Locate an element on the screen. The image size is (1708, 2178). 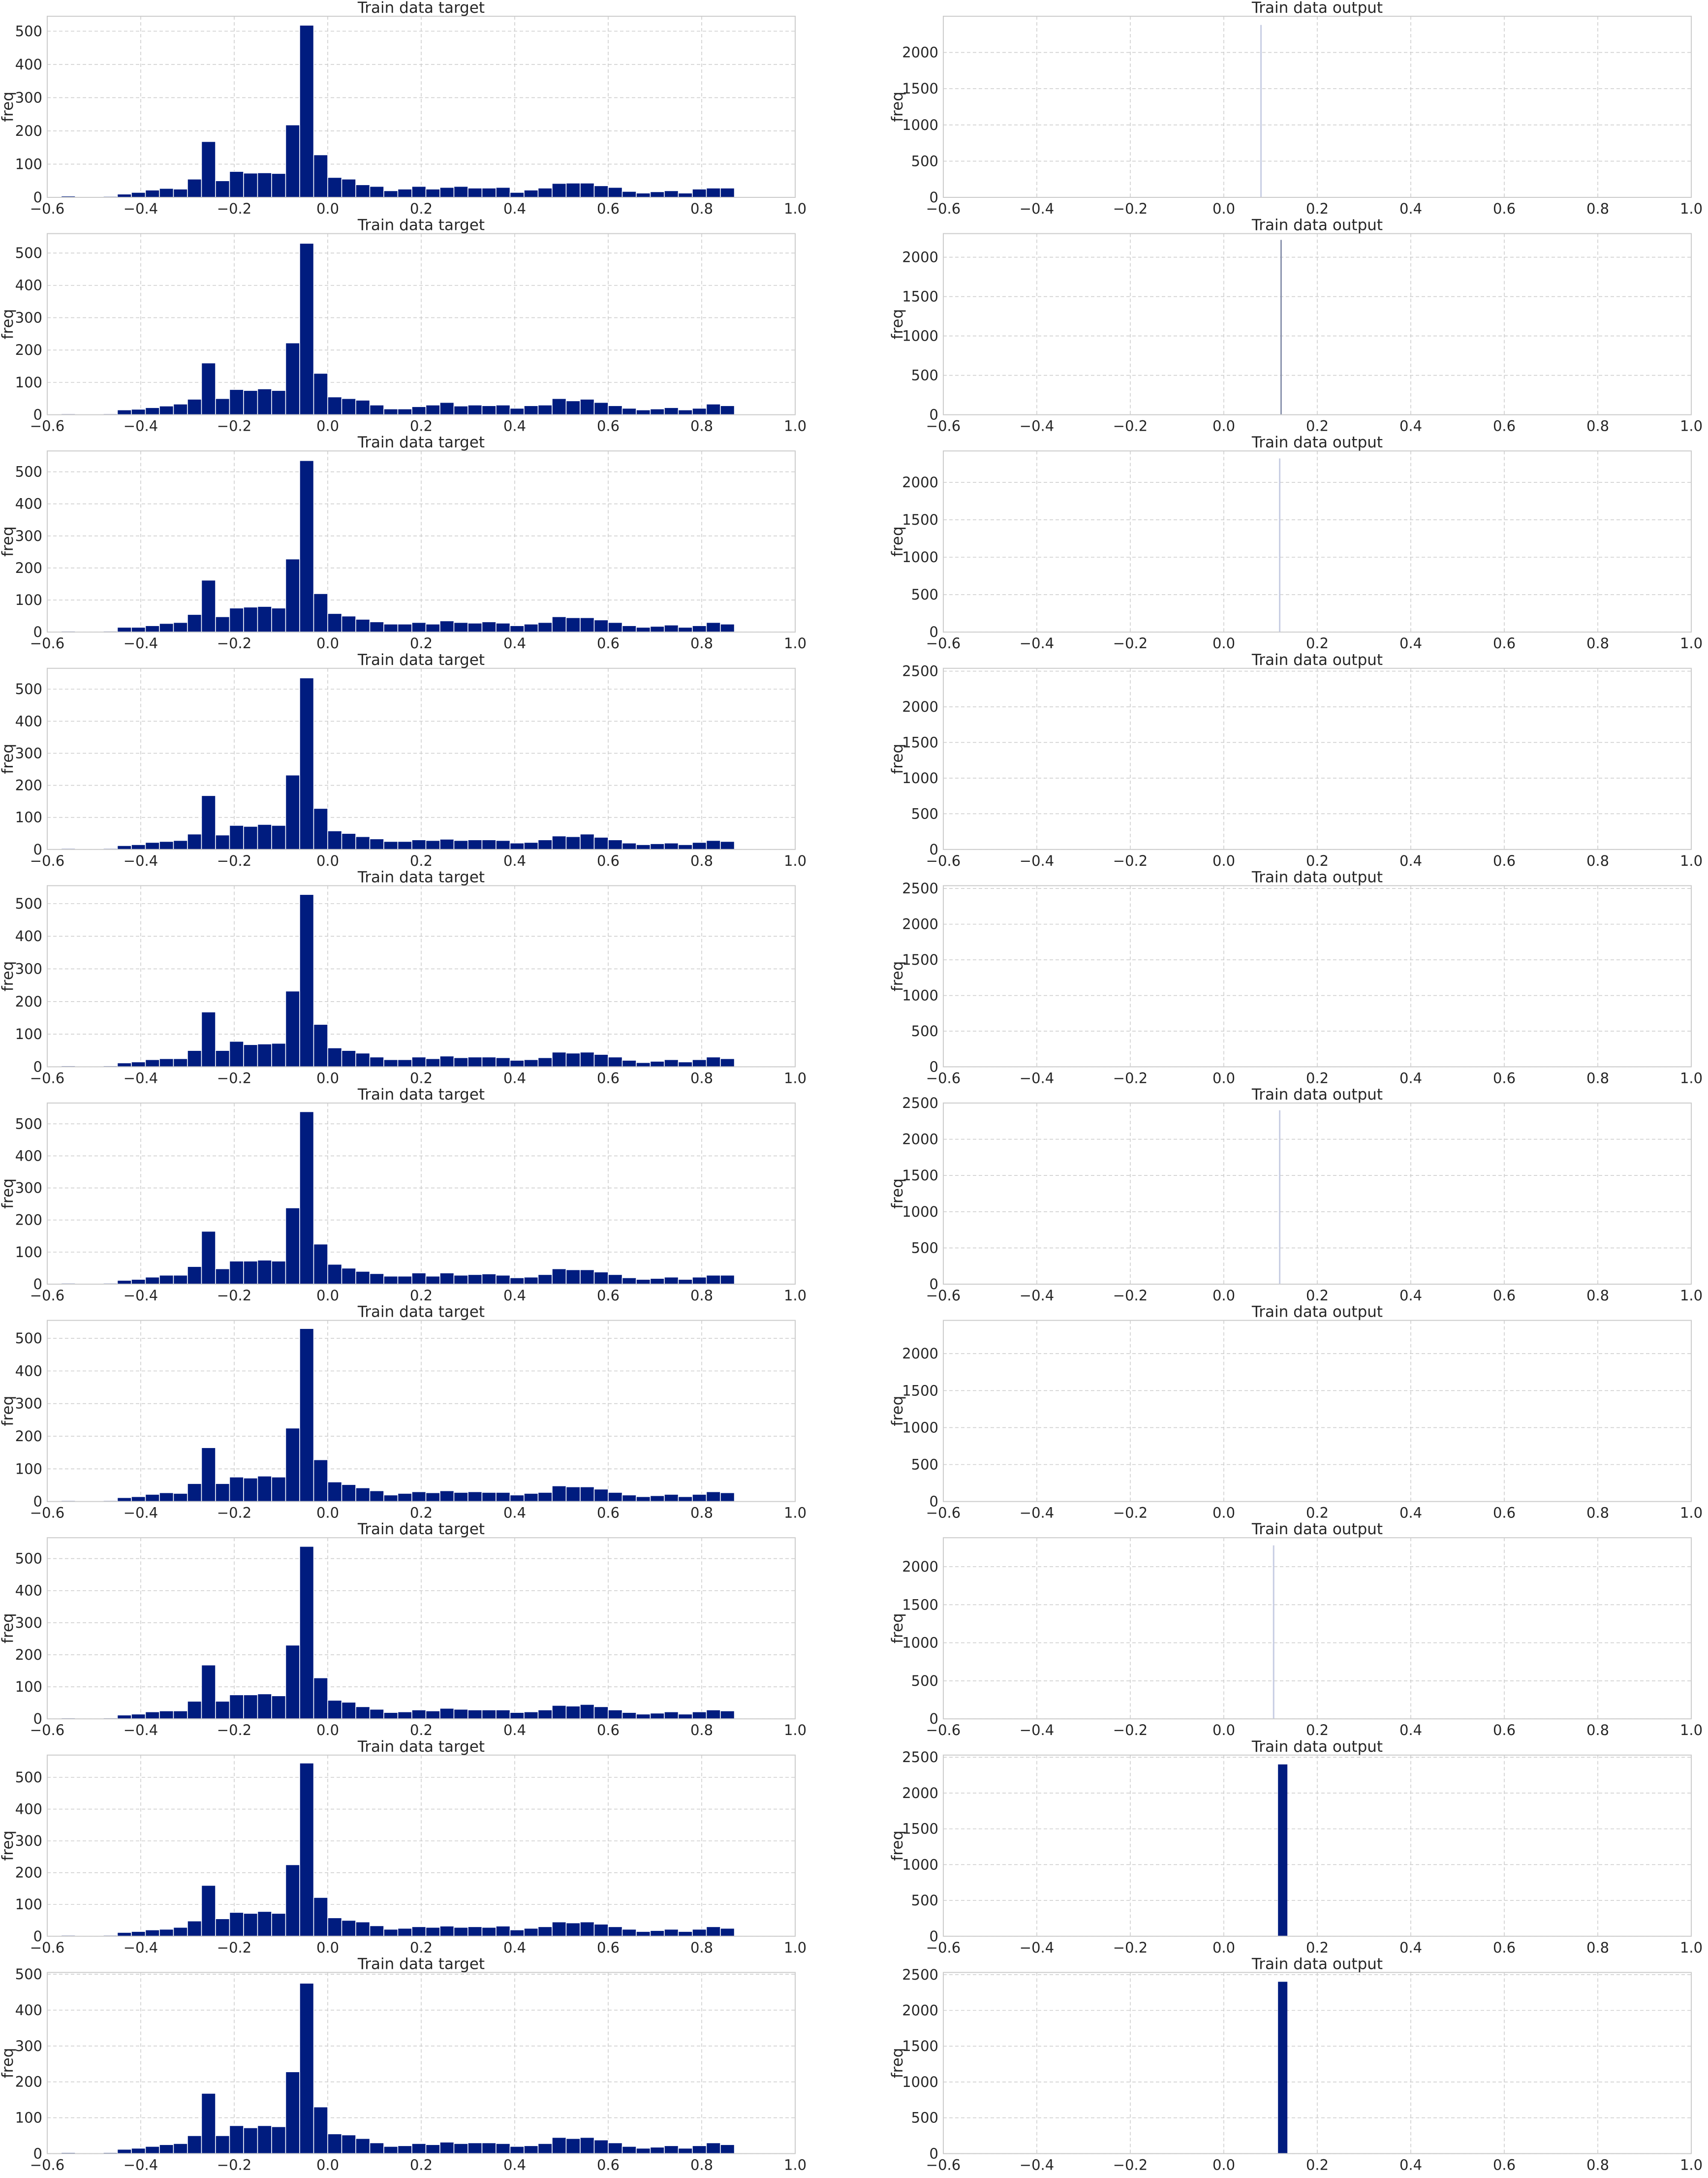
y-tick-label: 400 is located at coordinates (28, 1809).